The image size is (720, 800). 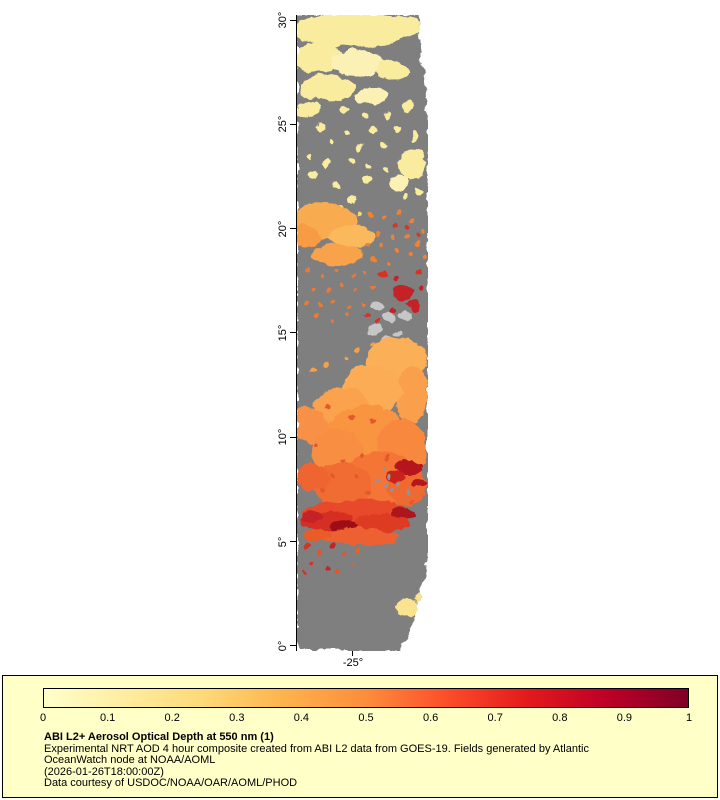 I want to click on colorbar-ticks: 0 0.1 0.2 0.3 0.4 0.5 0.6 0.7 0.8 0.9 1, so click(x=366, y=719).